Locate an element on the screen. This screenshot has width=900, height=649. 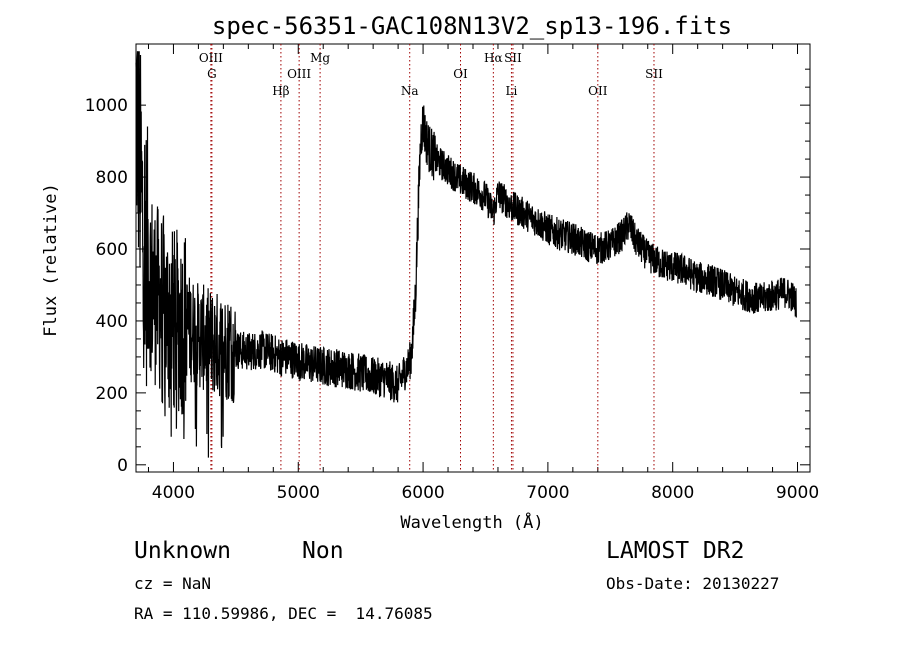
y-tick-label: 0 is located at coordinates (122, 466).